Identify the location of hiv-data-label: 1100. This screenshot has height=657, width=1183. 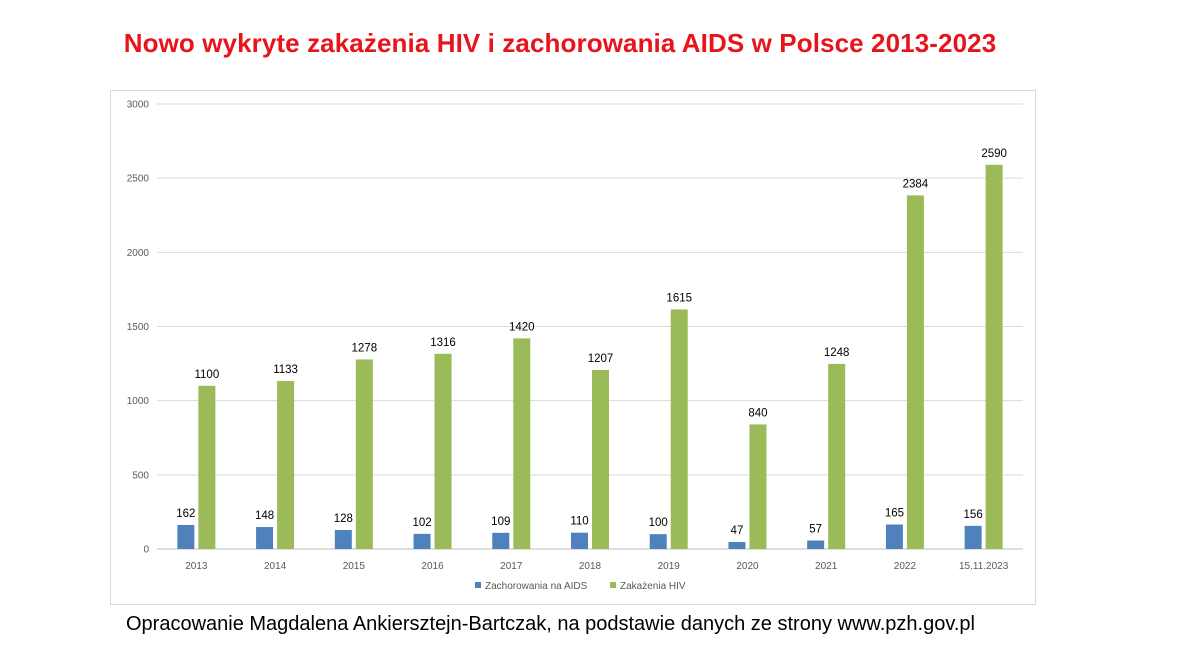
(206, 375).